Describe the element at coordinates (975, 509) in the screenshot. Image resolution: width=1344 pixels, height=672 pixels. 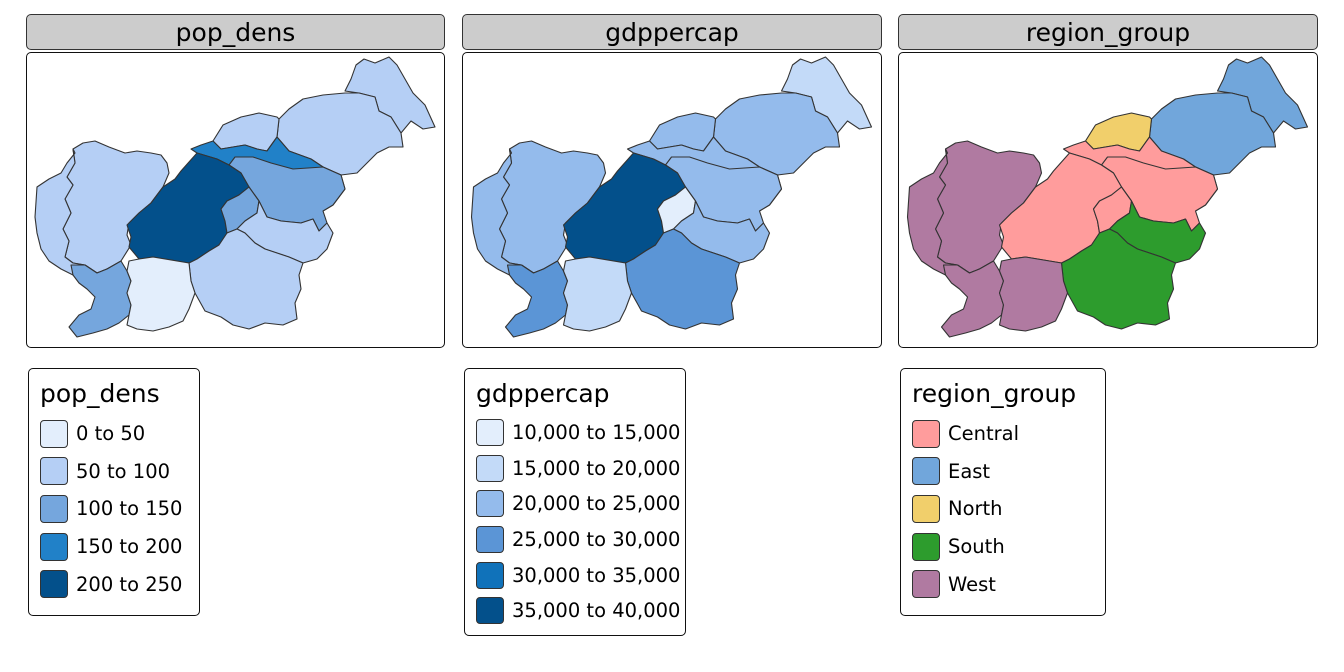
I see `legend-label: North` at that location.